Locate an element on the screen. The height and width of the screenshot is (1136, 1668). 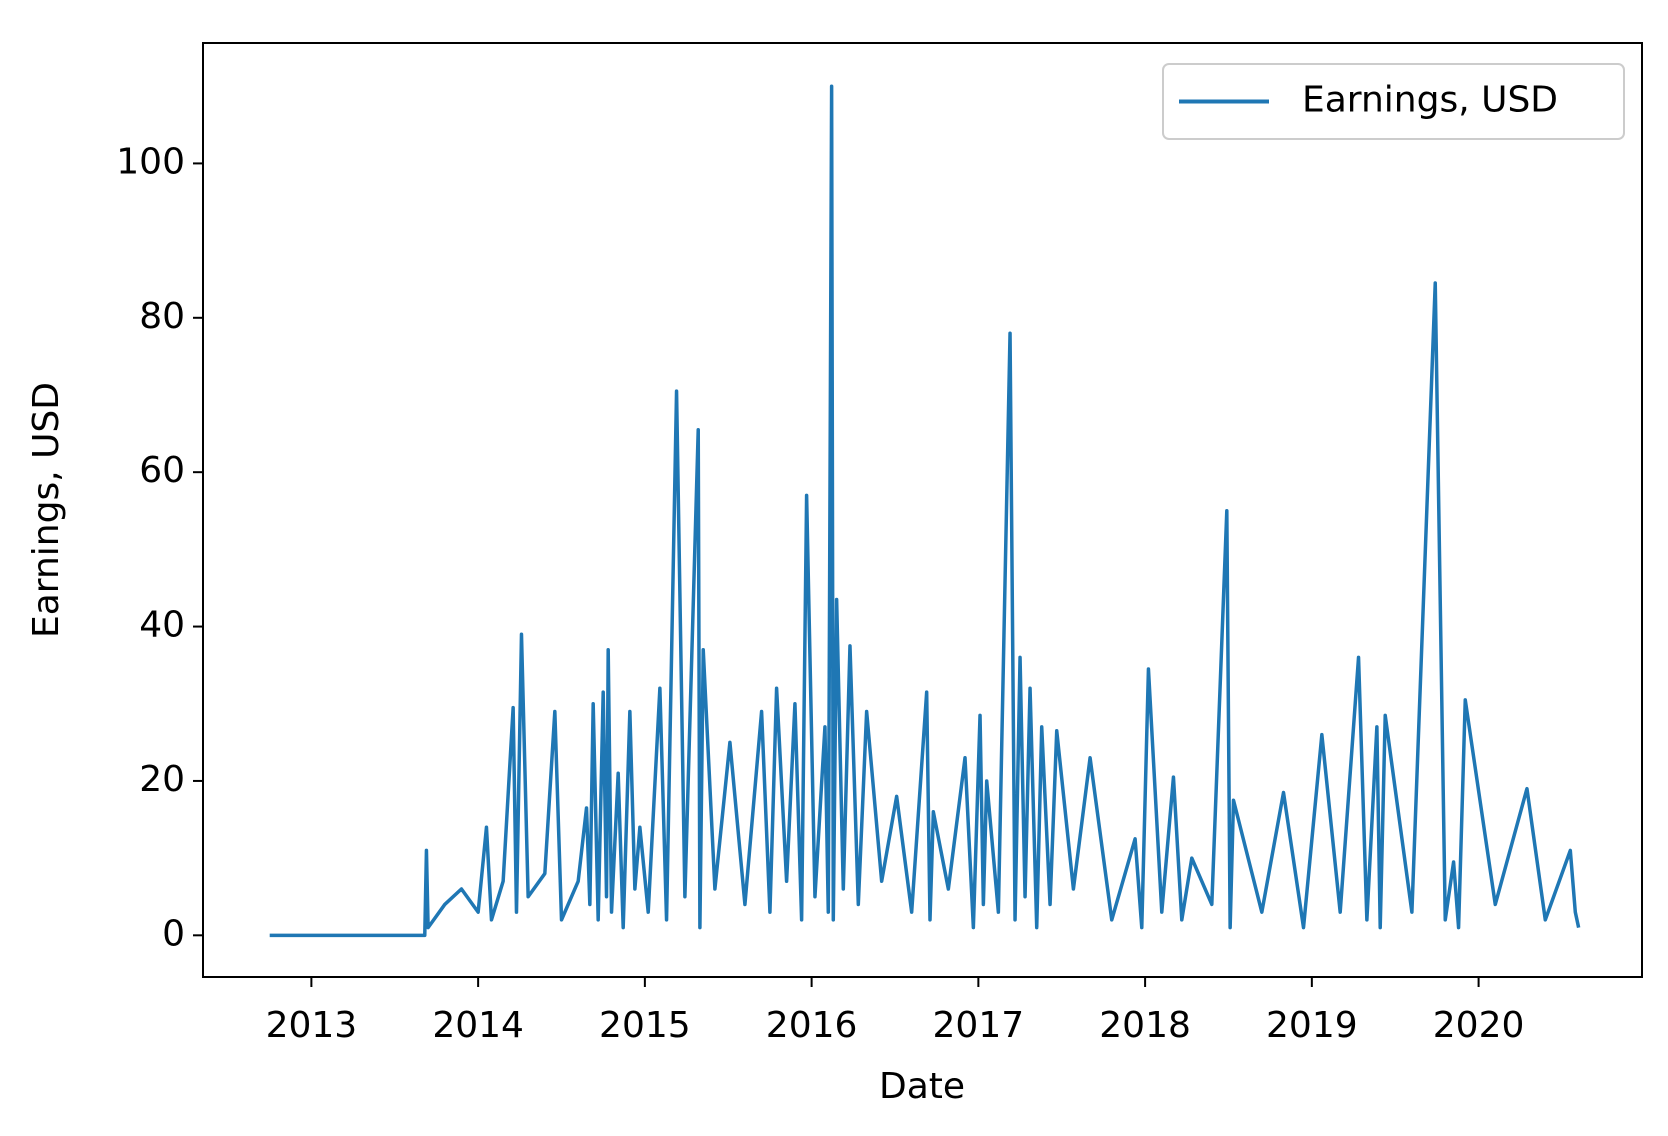
y-tick-label: 40 is located at coordinates (162, 625).